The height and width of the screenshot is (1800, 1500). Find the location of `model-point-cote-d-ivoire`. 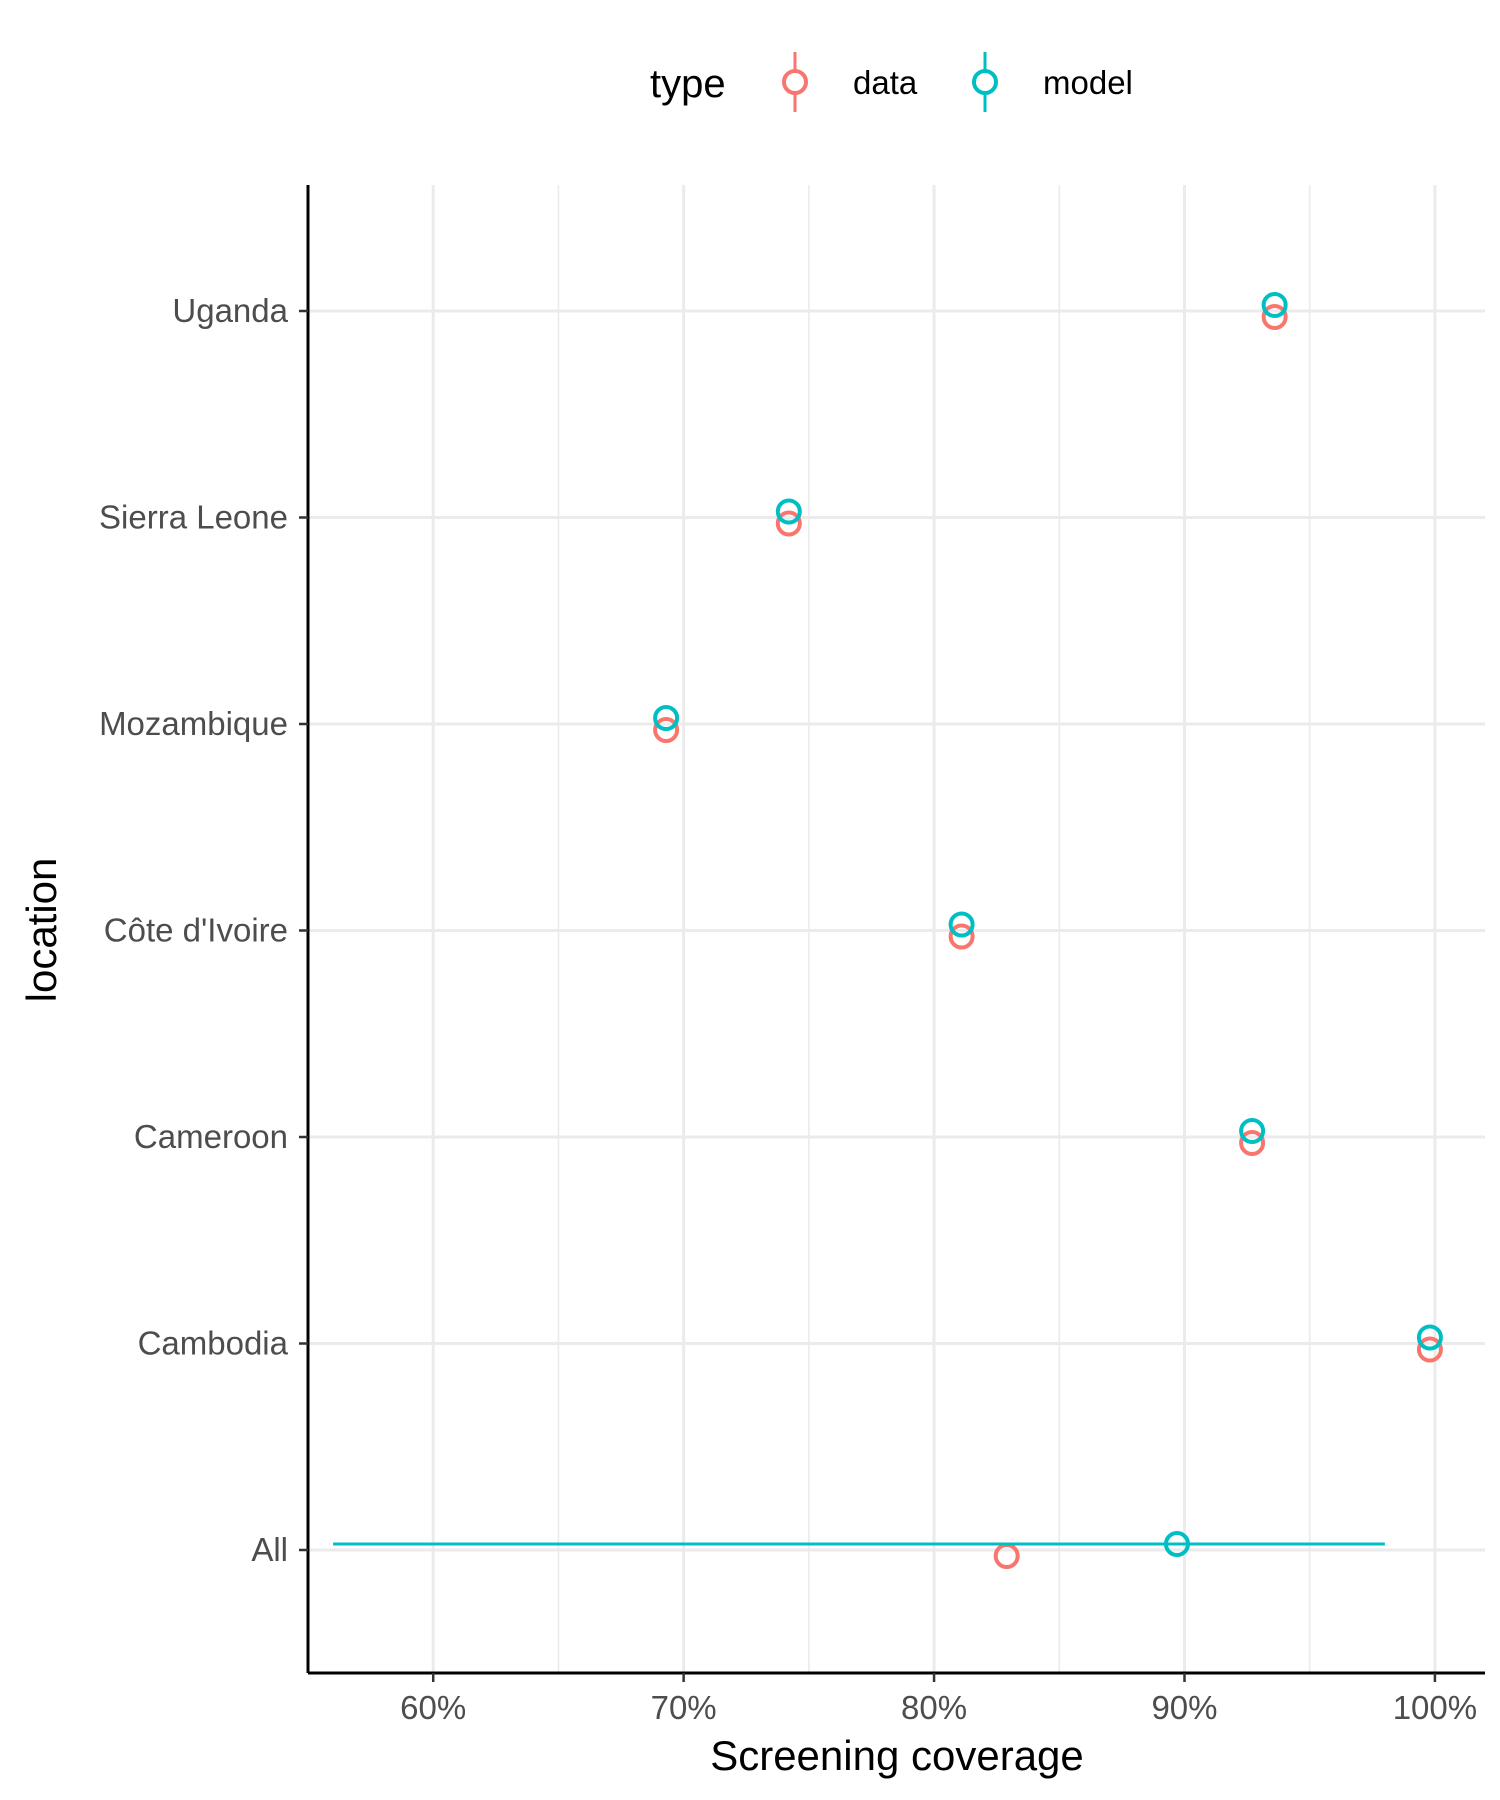

model-point-cote-d-ivoire is located at coordinates (961, 924).